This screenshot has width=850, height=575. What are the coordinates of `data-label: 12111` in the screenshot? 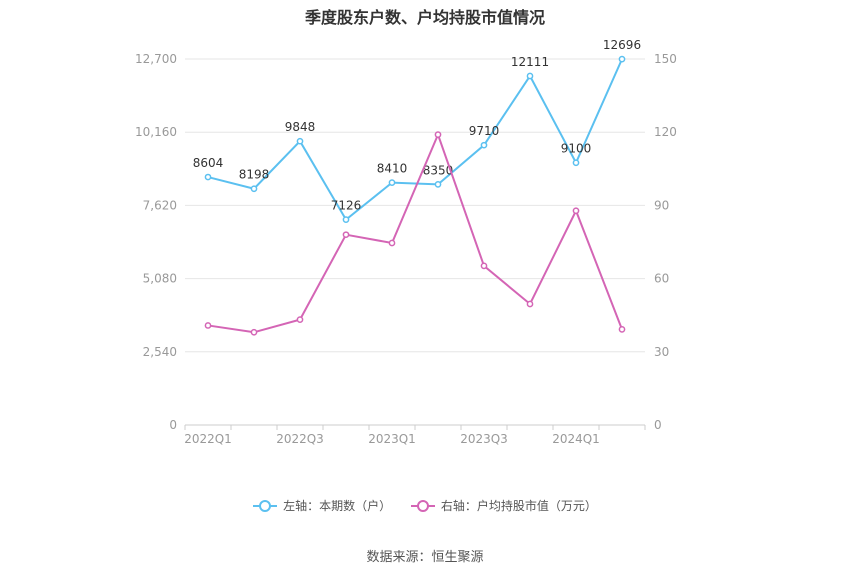 It's located at (530, 62).